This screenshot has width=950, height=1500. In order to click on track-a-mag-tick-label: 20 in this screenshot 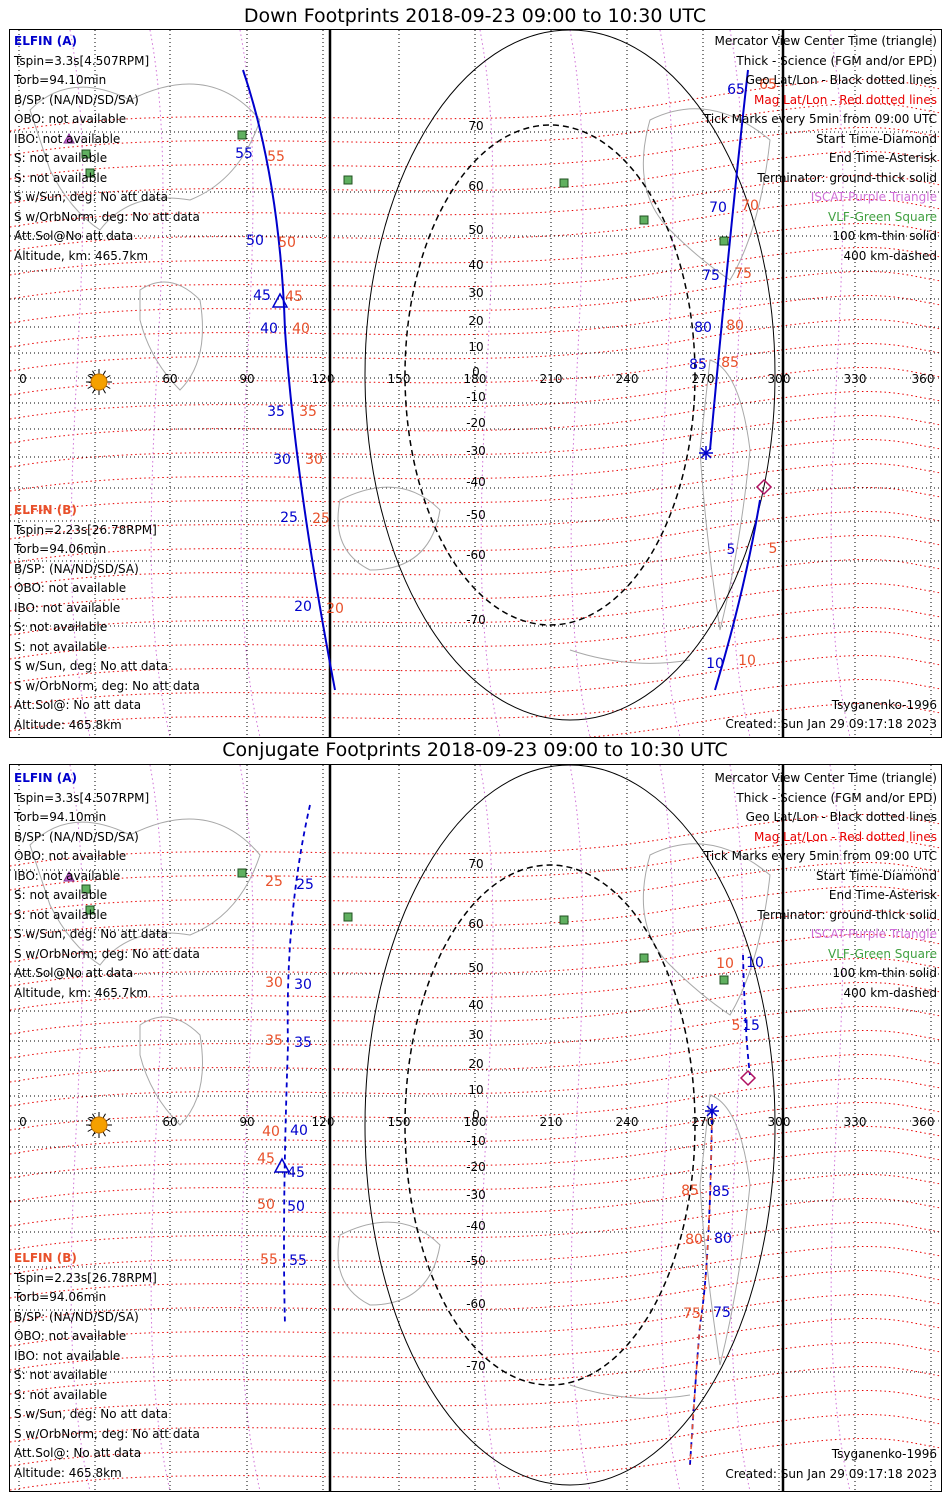, I will do `click(335, 609)`.